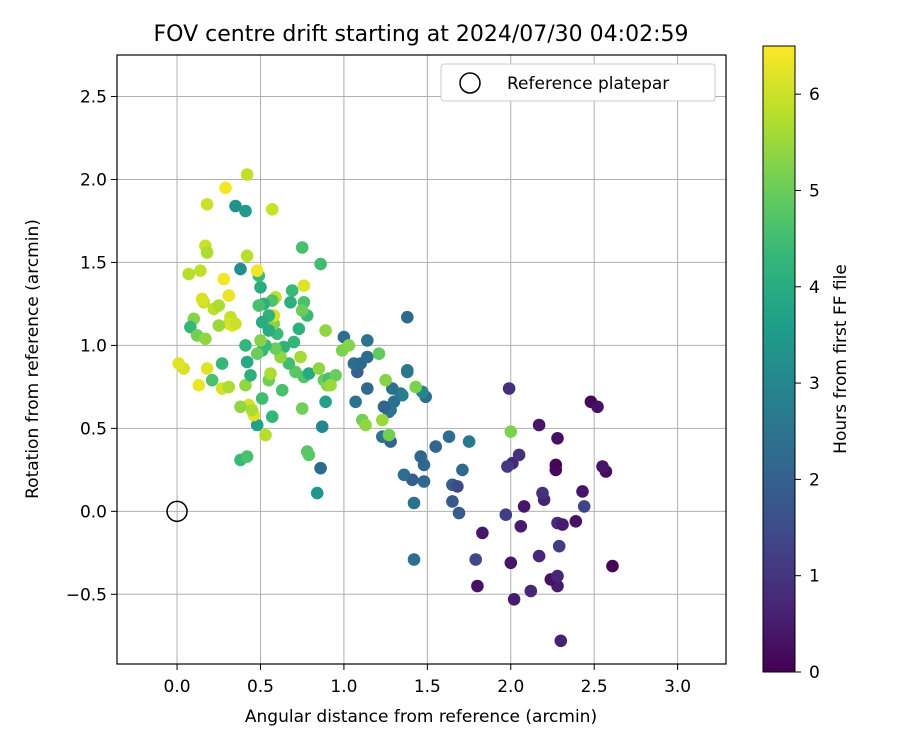 This screenshot has width=900, height=750. I want to click on x-axis-ticks: 0.0 0.5 1.0 1.5 2.0 2.5 3.0, so click(427, 680).